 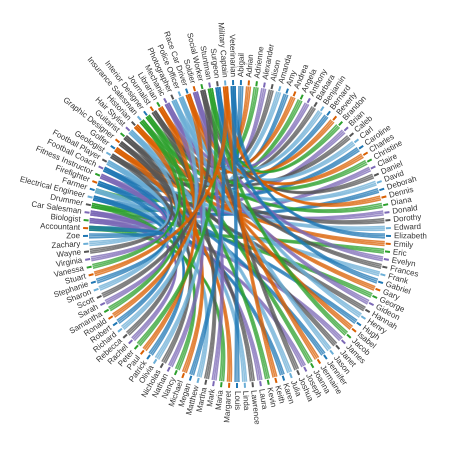 I want to click on node-label: Elizabeth, so click(x=410, y=235).